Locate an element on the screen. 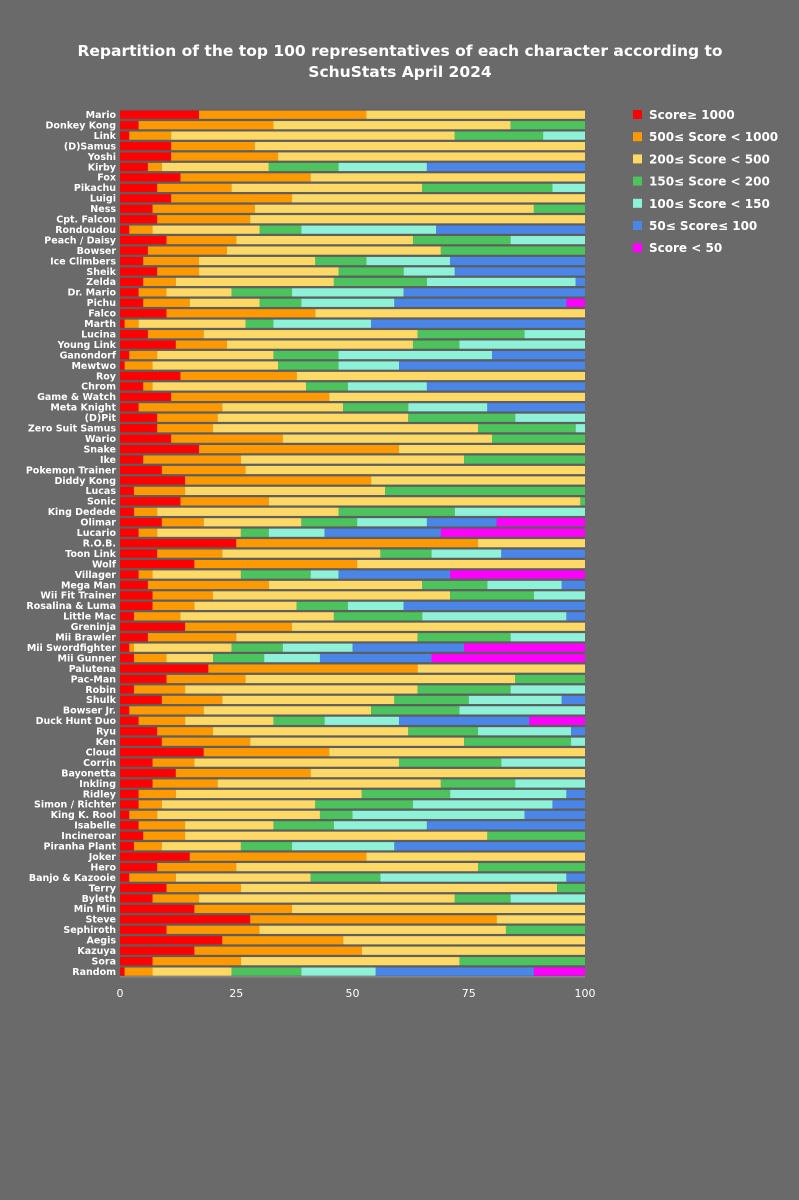 Image resolution: width=799 pixels, height=1200 pixels. category-label: Wolf is located at coordinates (104, 564).